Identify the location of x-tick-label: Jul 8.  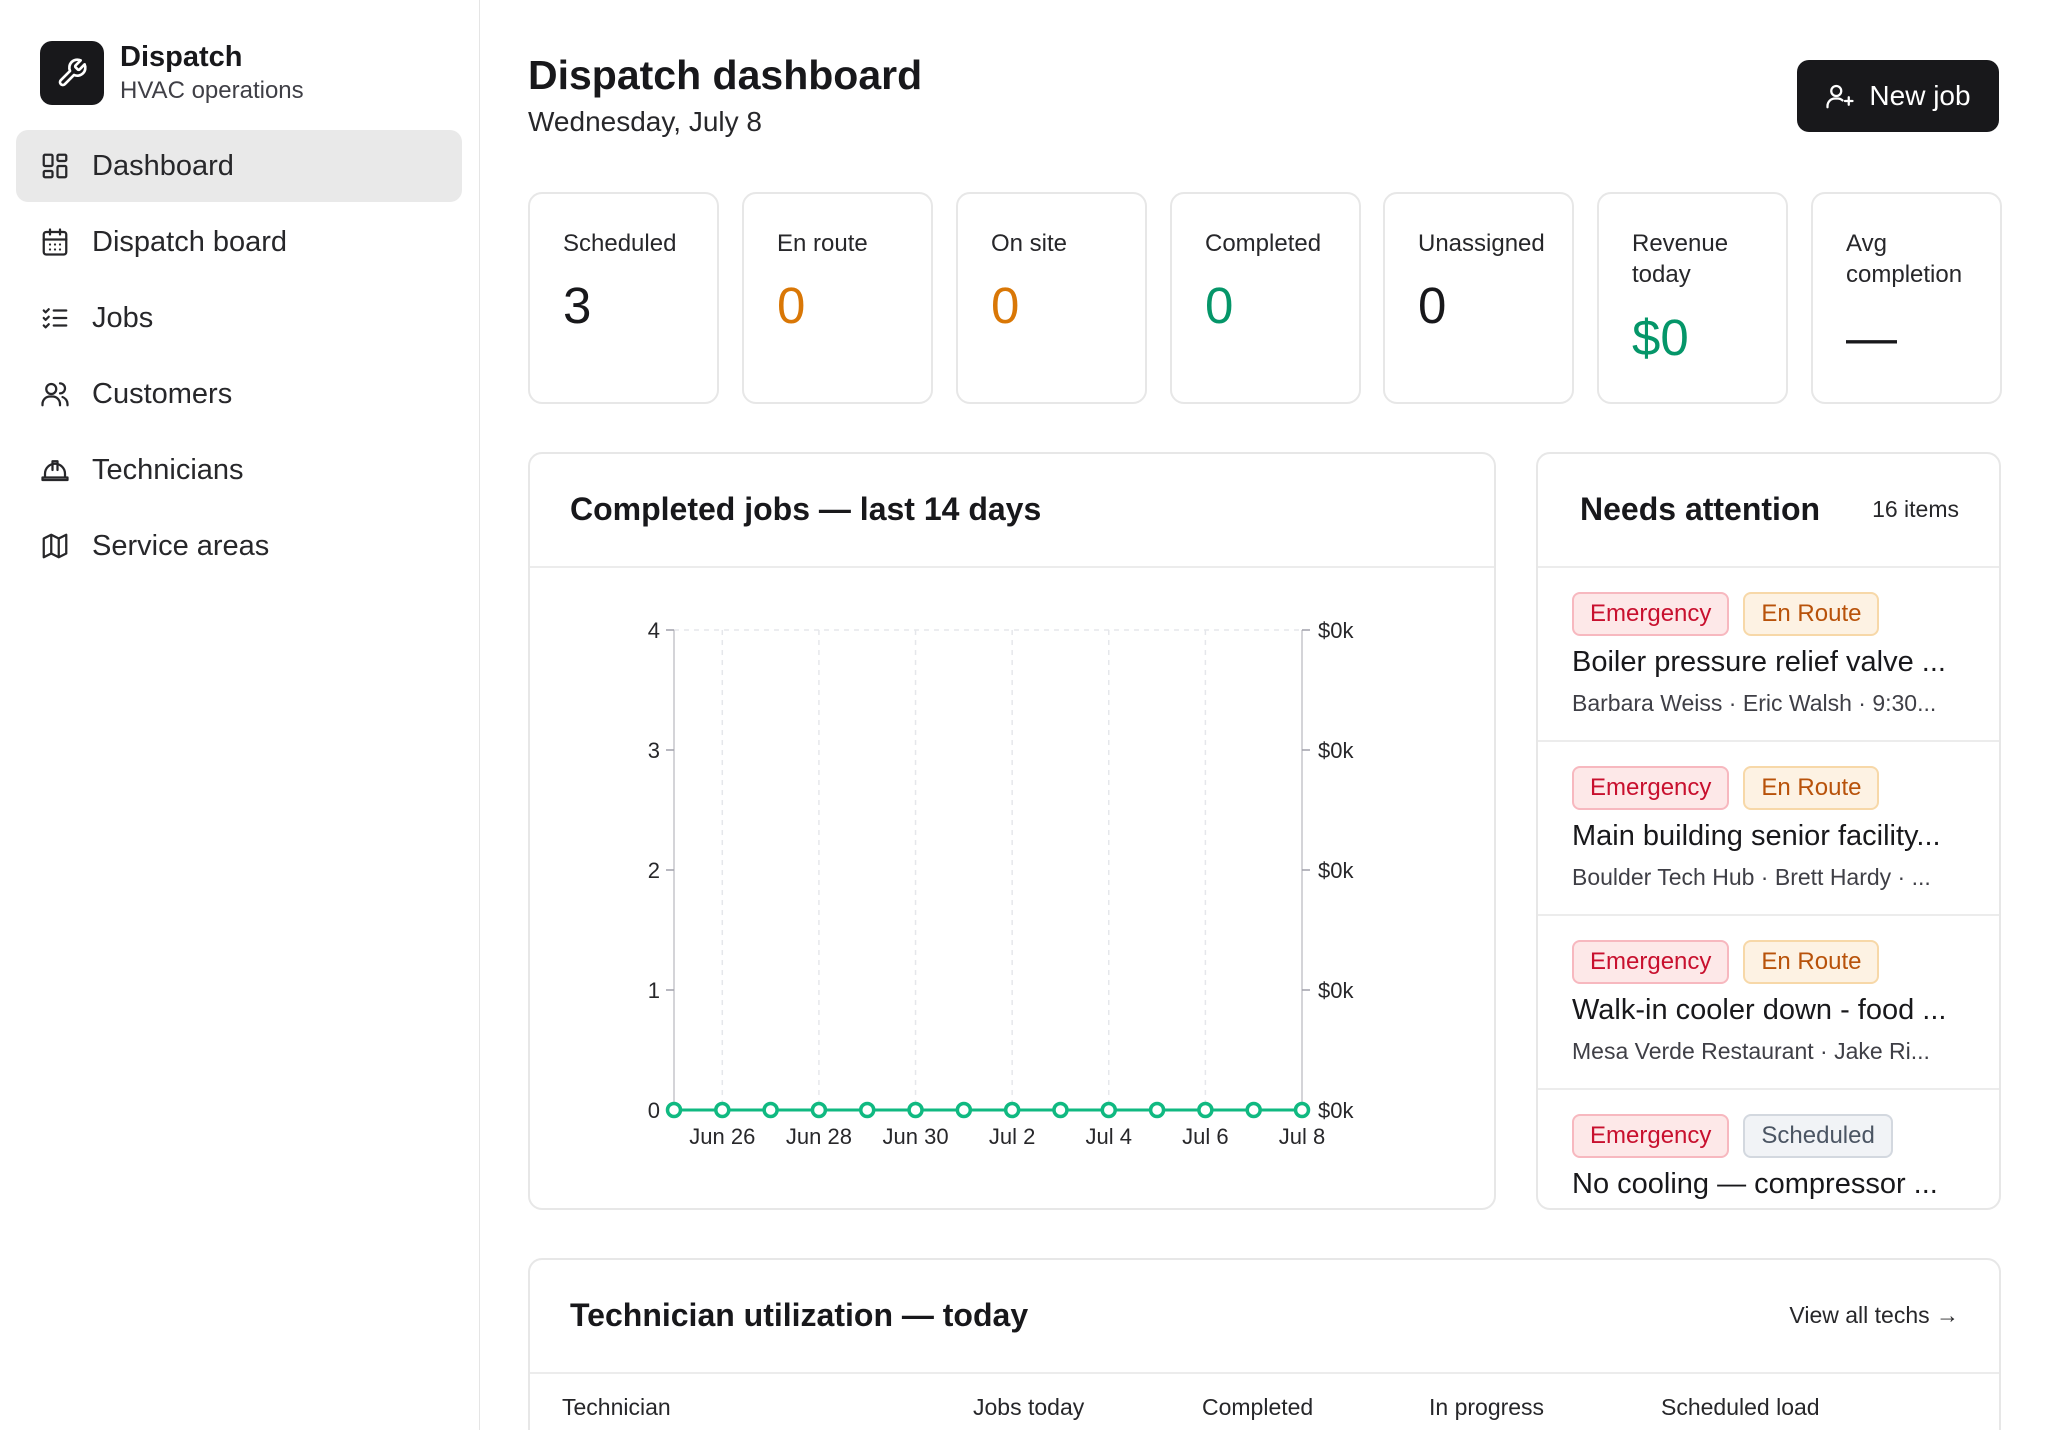
(1302, 1136).